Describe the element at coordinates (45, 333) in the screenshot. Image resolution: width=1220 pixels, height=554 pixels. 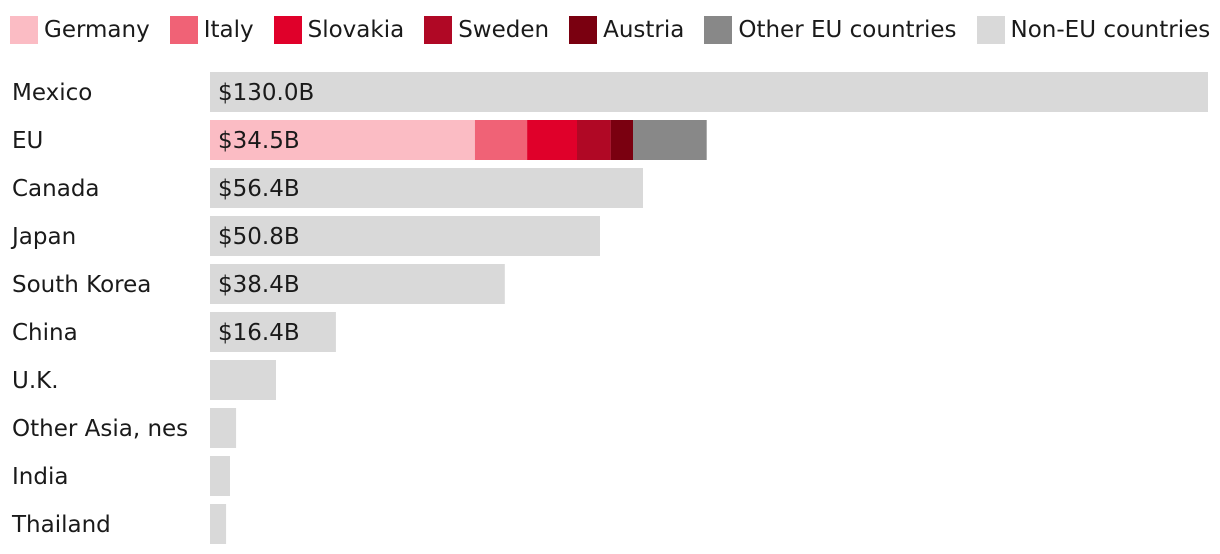
I see `category-label: China` at that location.